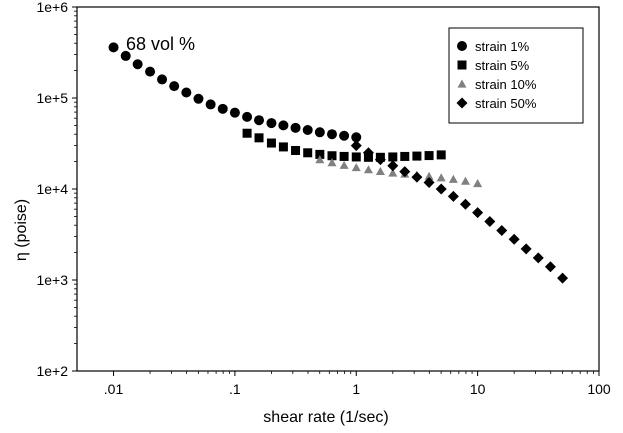 This screenshot has width=623, height=433. Describe the element at coordinates (478, 389) in the screenshot. I see `x-tick-label: 10` at that location.